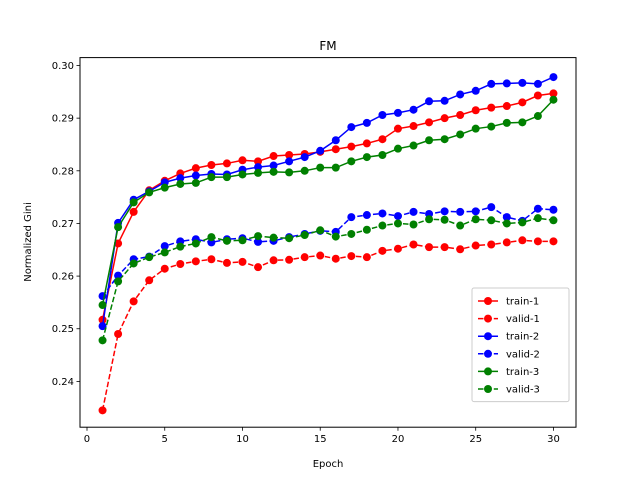 The height and width of the screenshot is (480, 640). What do you see at coordinates (63, 224) in the screenshot?
I see `y-tick-label: 0.27` at bounding box center [63, 224].